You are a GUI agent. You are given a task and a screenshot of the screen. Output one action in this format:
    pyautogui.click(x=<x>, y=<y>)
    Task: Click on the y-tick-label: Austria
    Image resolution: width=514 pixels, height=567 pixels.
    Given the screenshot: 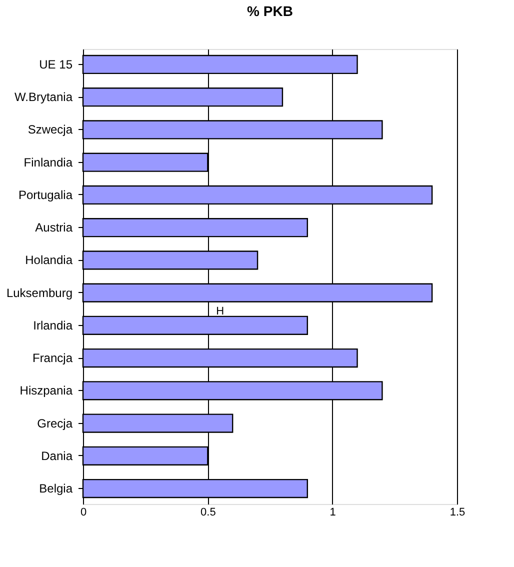 What is the action you would take?
    pyautogui.click(x=54, y=227)
    